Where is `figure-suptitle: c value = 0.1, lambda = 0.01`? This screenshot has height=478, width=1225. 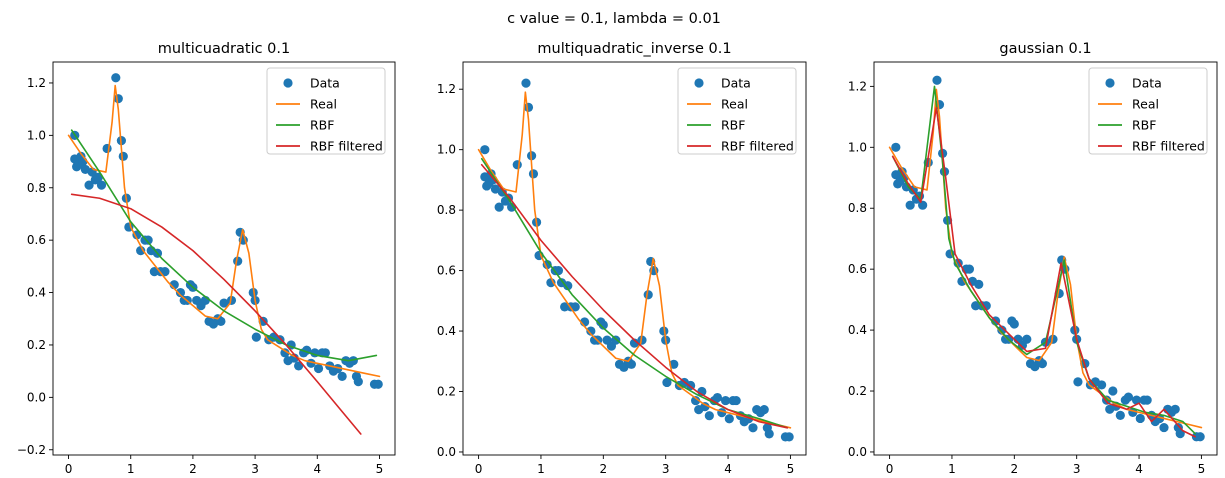
figure-suptitle: c value = 0.1, lambda = 0.01 is located at coordinates (614, 19).